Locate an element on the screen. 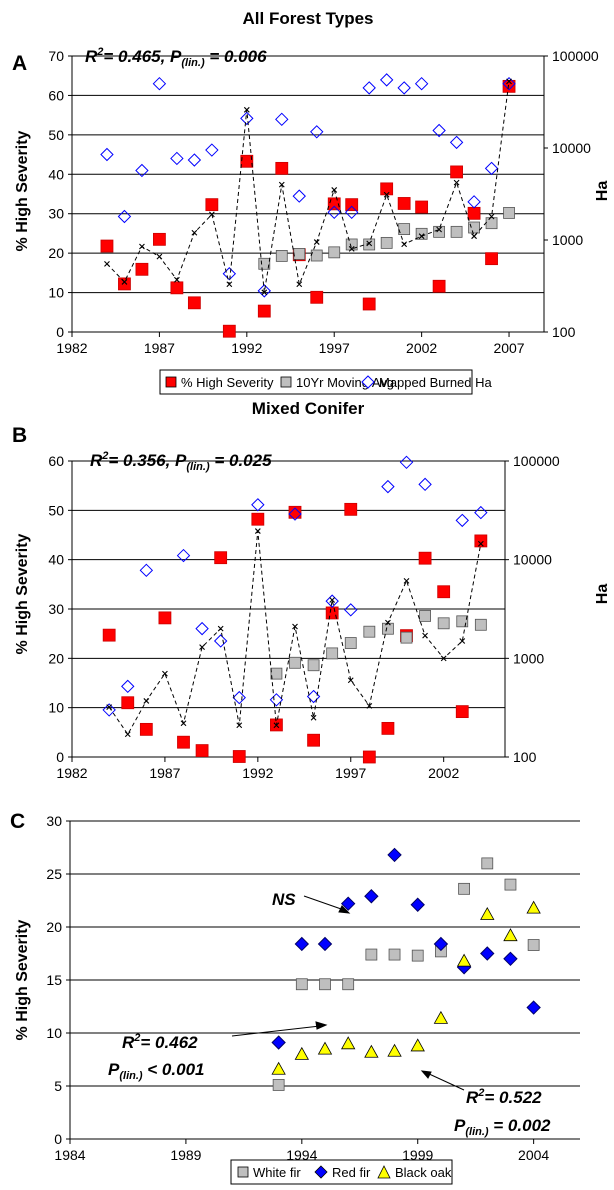  y2-tick-label: 100 is located at coordinates (525, 757).